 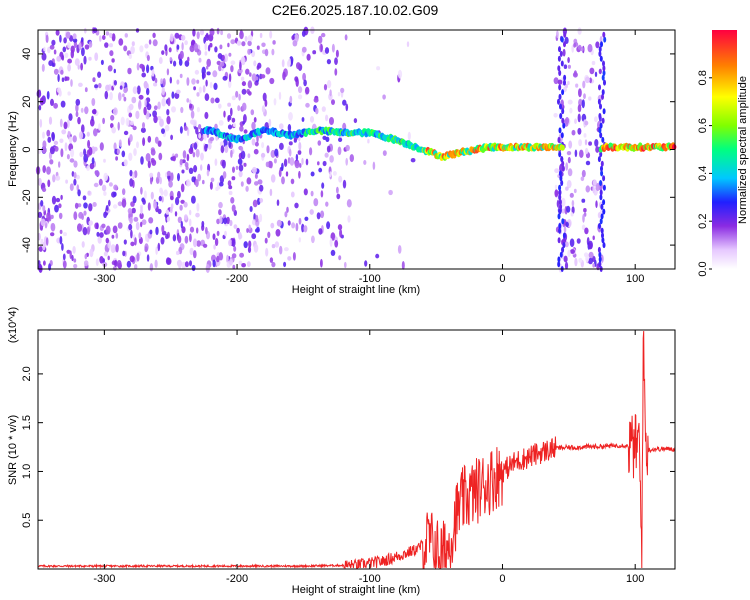 What do you see at coordinates (724, 149) in the screenshot?
I see `colorbar-gradient` at bounding box center [724, 149].